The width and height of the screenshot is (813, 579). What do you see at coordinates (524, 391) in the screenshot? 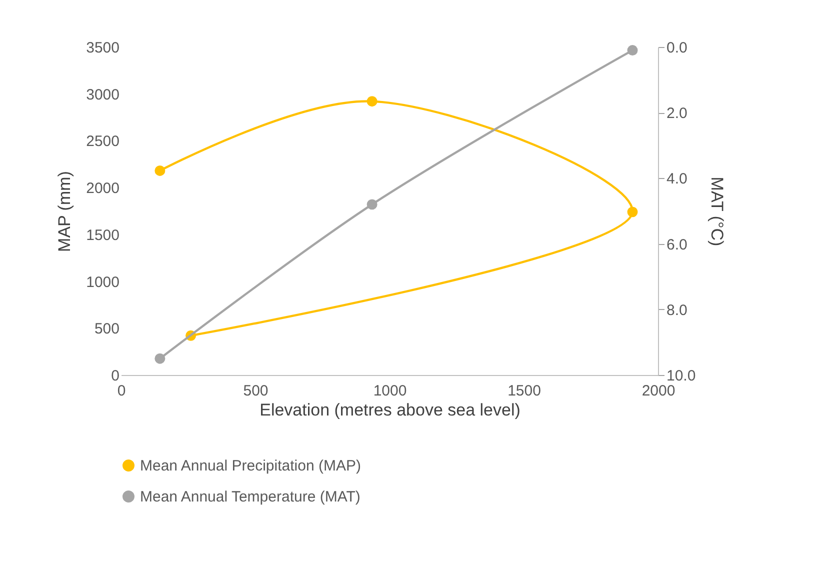
I see `x-tick-label: 1500` at bounding box center [524, 391].